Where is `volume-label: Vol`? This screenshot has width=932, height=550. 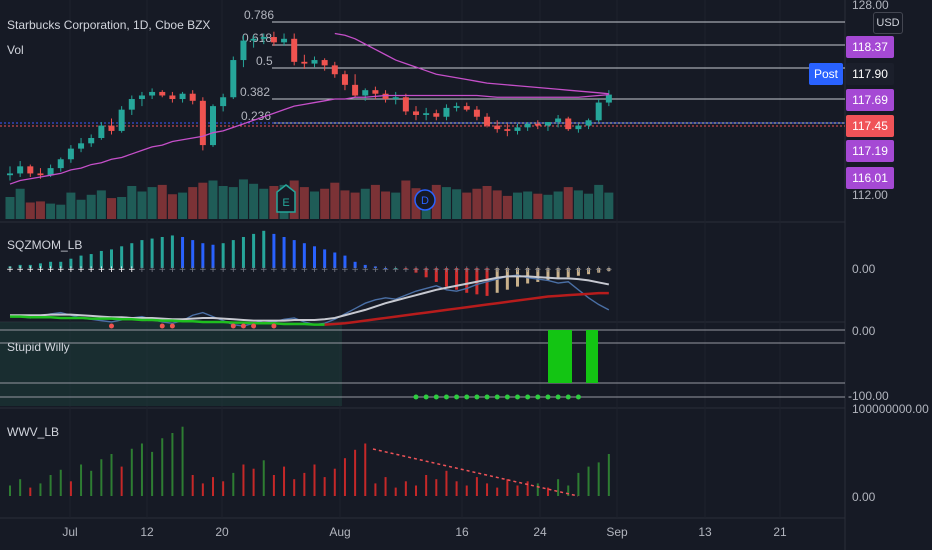
volume-label: Vol is located at coordinates (15, 50).